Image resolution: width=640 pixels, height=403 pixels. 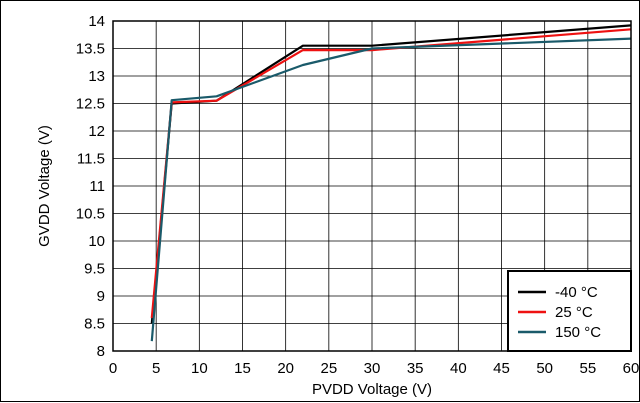 I want to click on y-tick-label: 13, so click(x=96, y=76).